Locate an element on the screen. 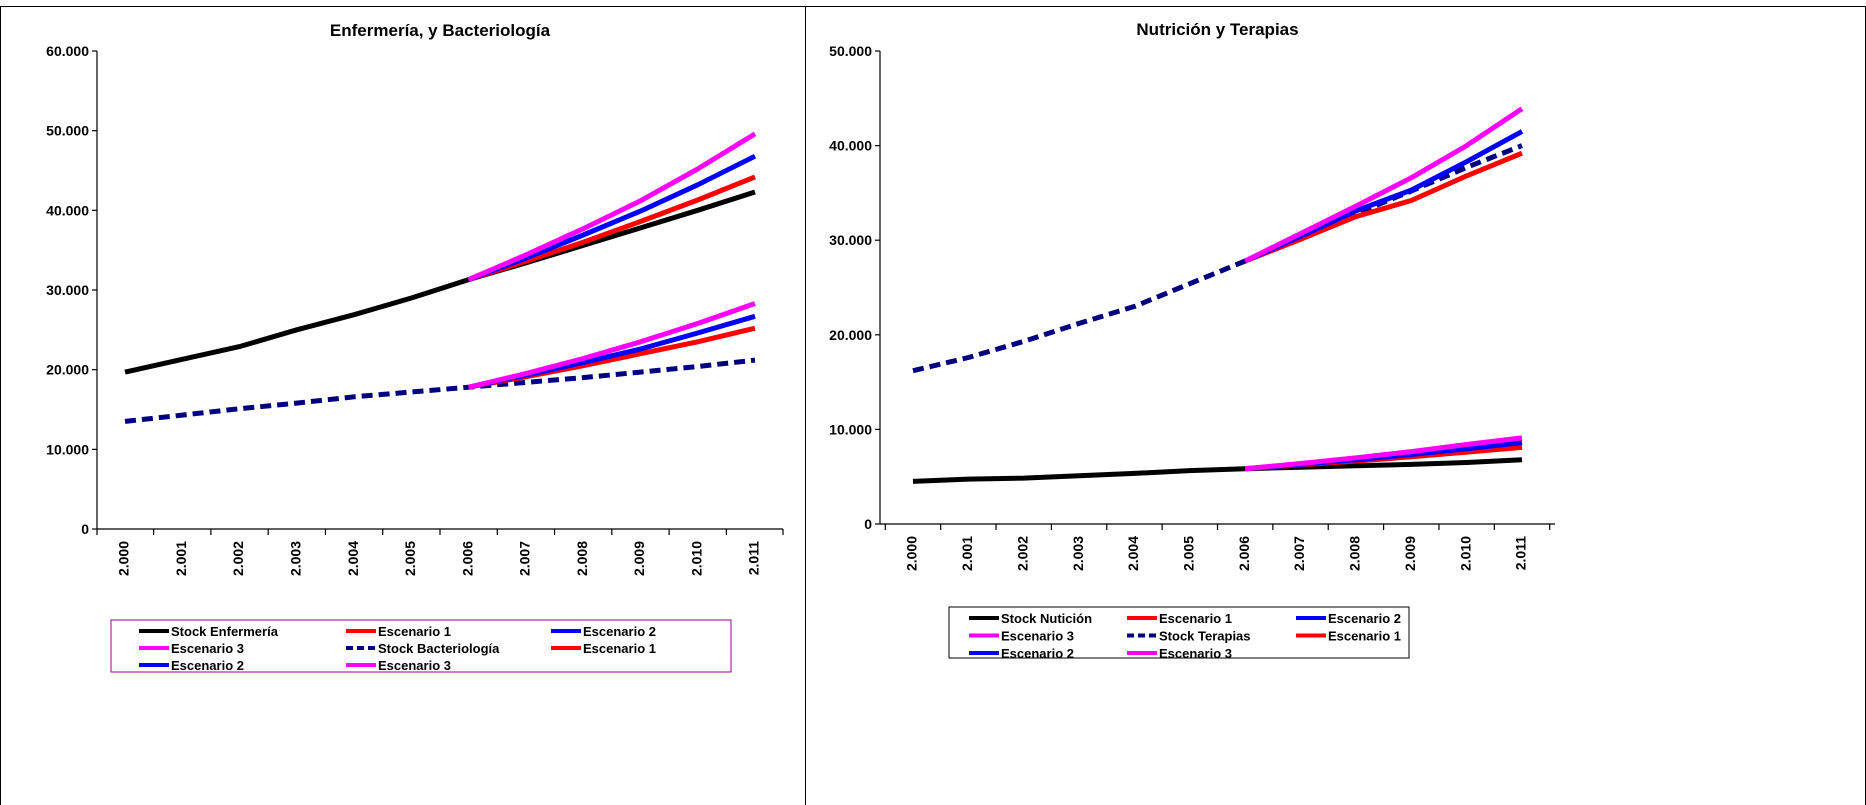 The width and height of the screenshot is (1866, 805). legend-label-0: Stock Enfermería is located at coordinates (225, 631).